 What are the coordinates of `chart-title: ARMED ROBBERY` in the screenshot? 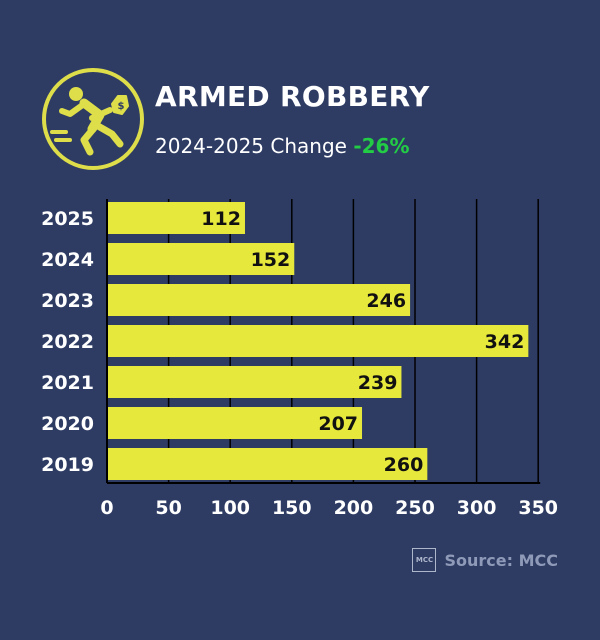 It's located at (292, 96).